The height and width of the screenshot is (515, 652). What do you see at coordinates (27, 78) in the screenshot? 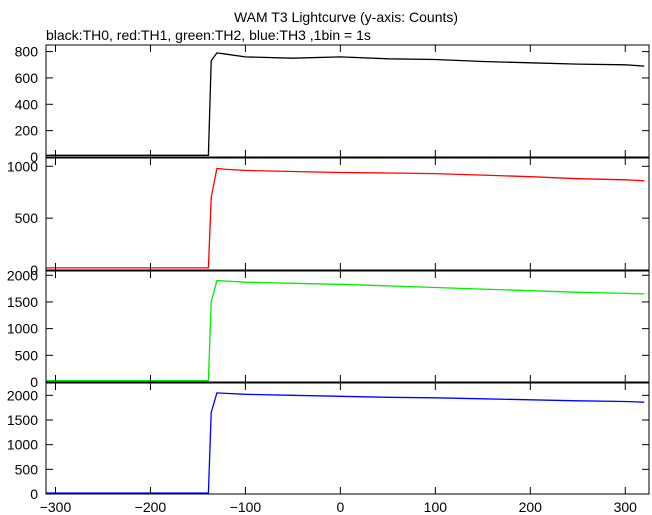
I see `y-tick-label: 600` at bounding box center [27, 78].